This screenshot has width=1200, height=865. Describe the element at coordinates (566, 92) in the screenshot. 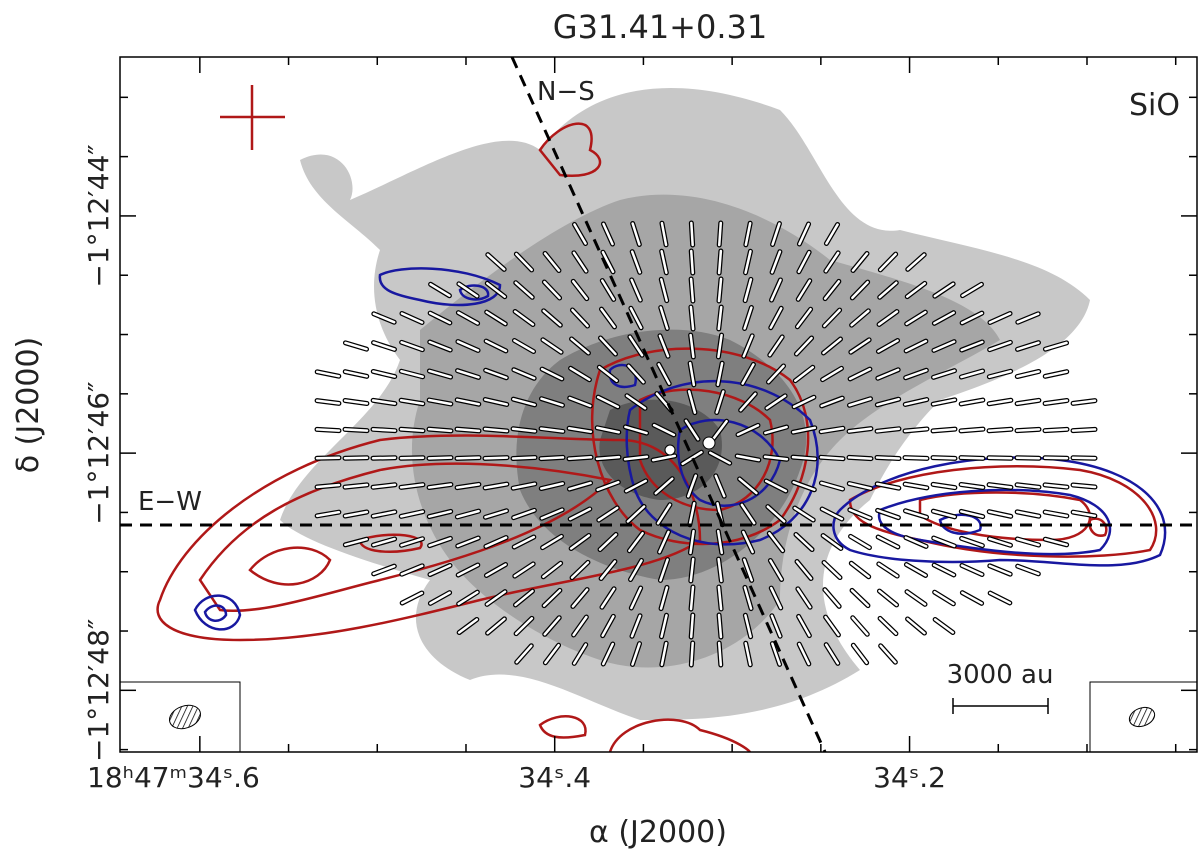

I see `ns-label: N−S` at that location.